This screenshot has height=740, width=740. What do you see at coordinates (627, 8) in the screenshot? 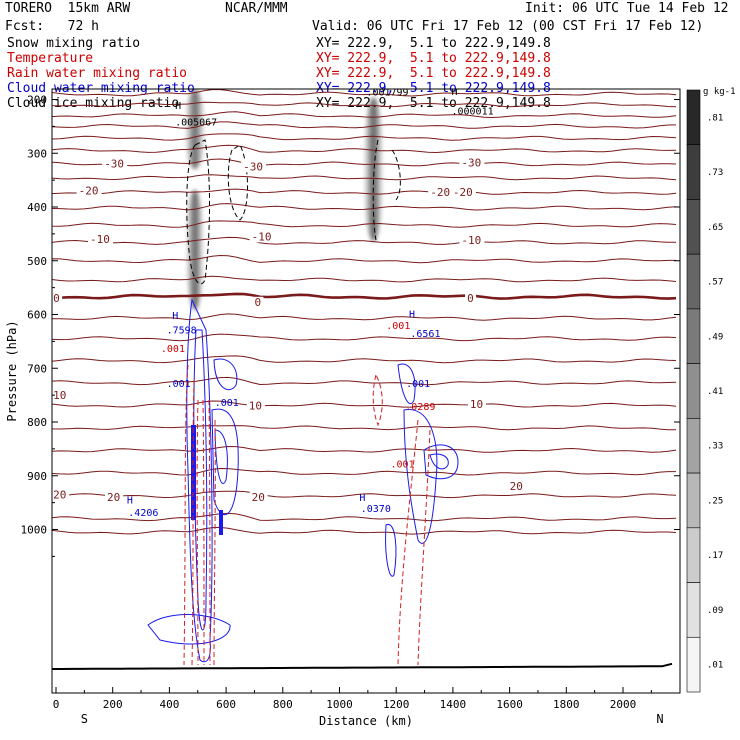
I see `init-time: Init: 06 UTC Tue 14 Feb 12` at bounding box center [627, 8].